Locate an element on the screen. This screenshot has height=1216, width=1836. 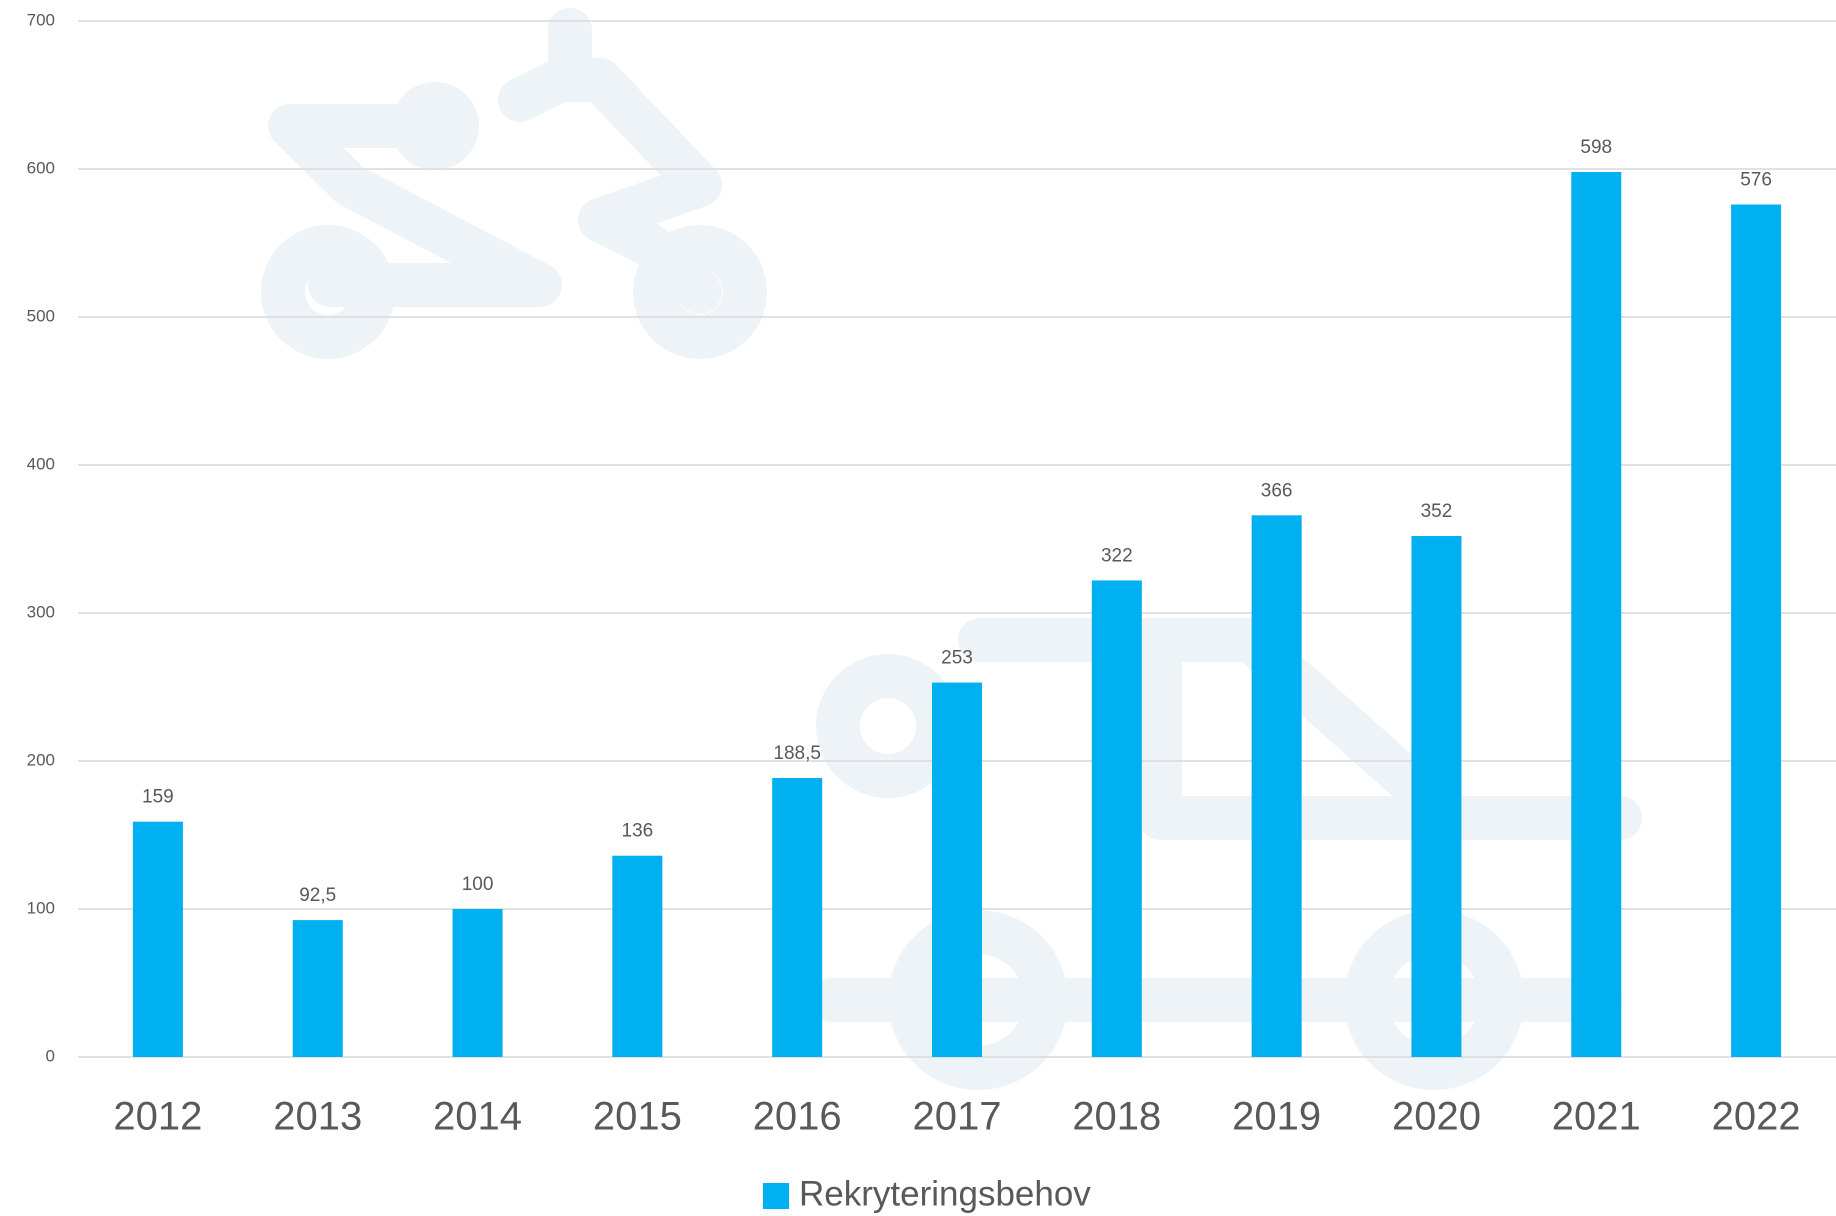
data-label: 159 is located at coordinates (158, 797).